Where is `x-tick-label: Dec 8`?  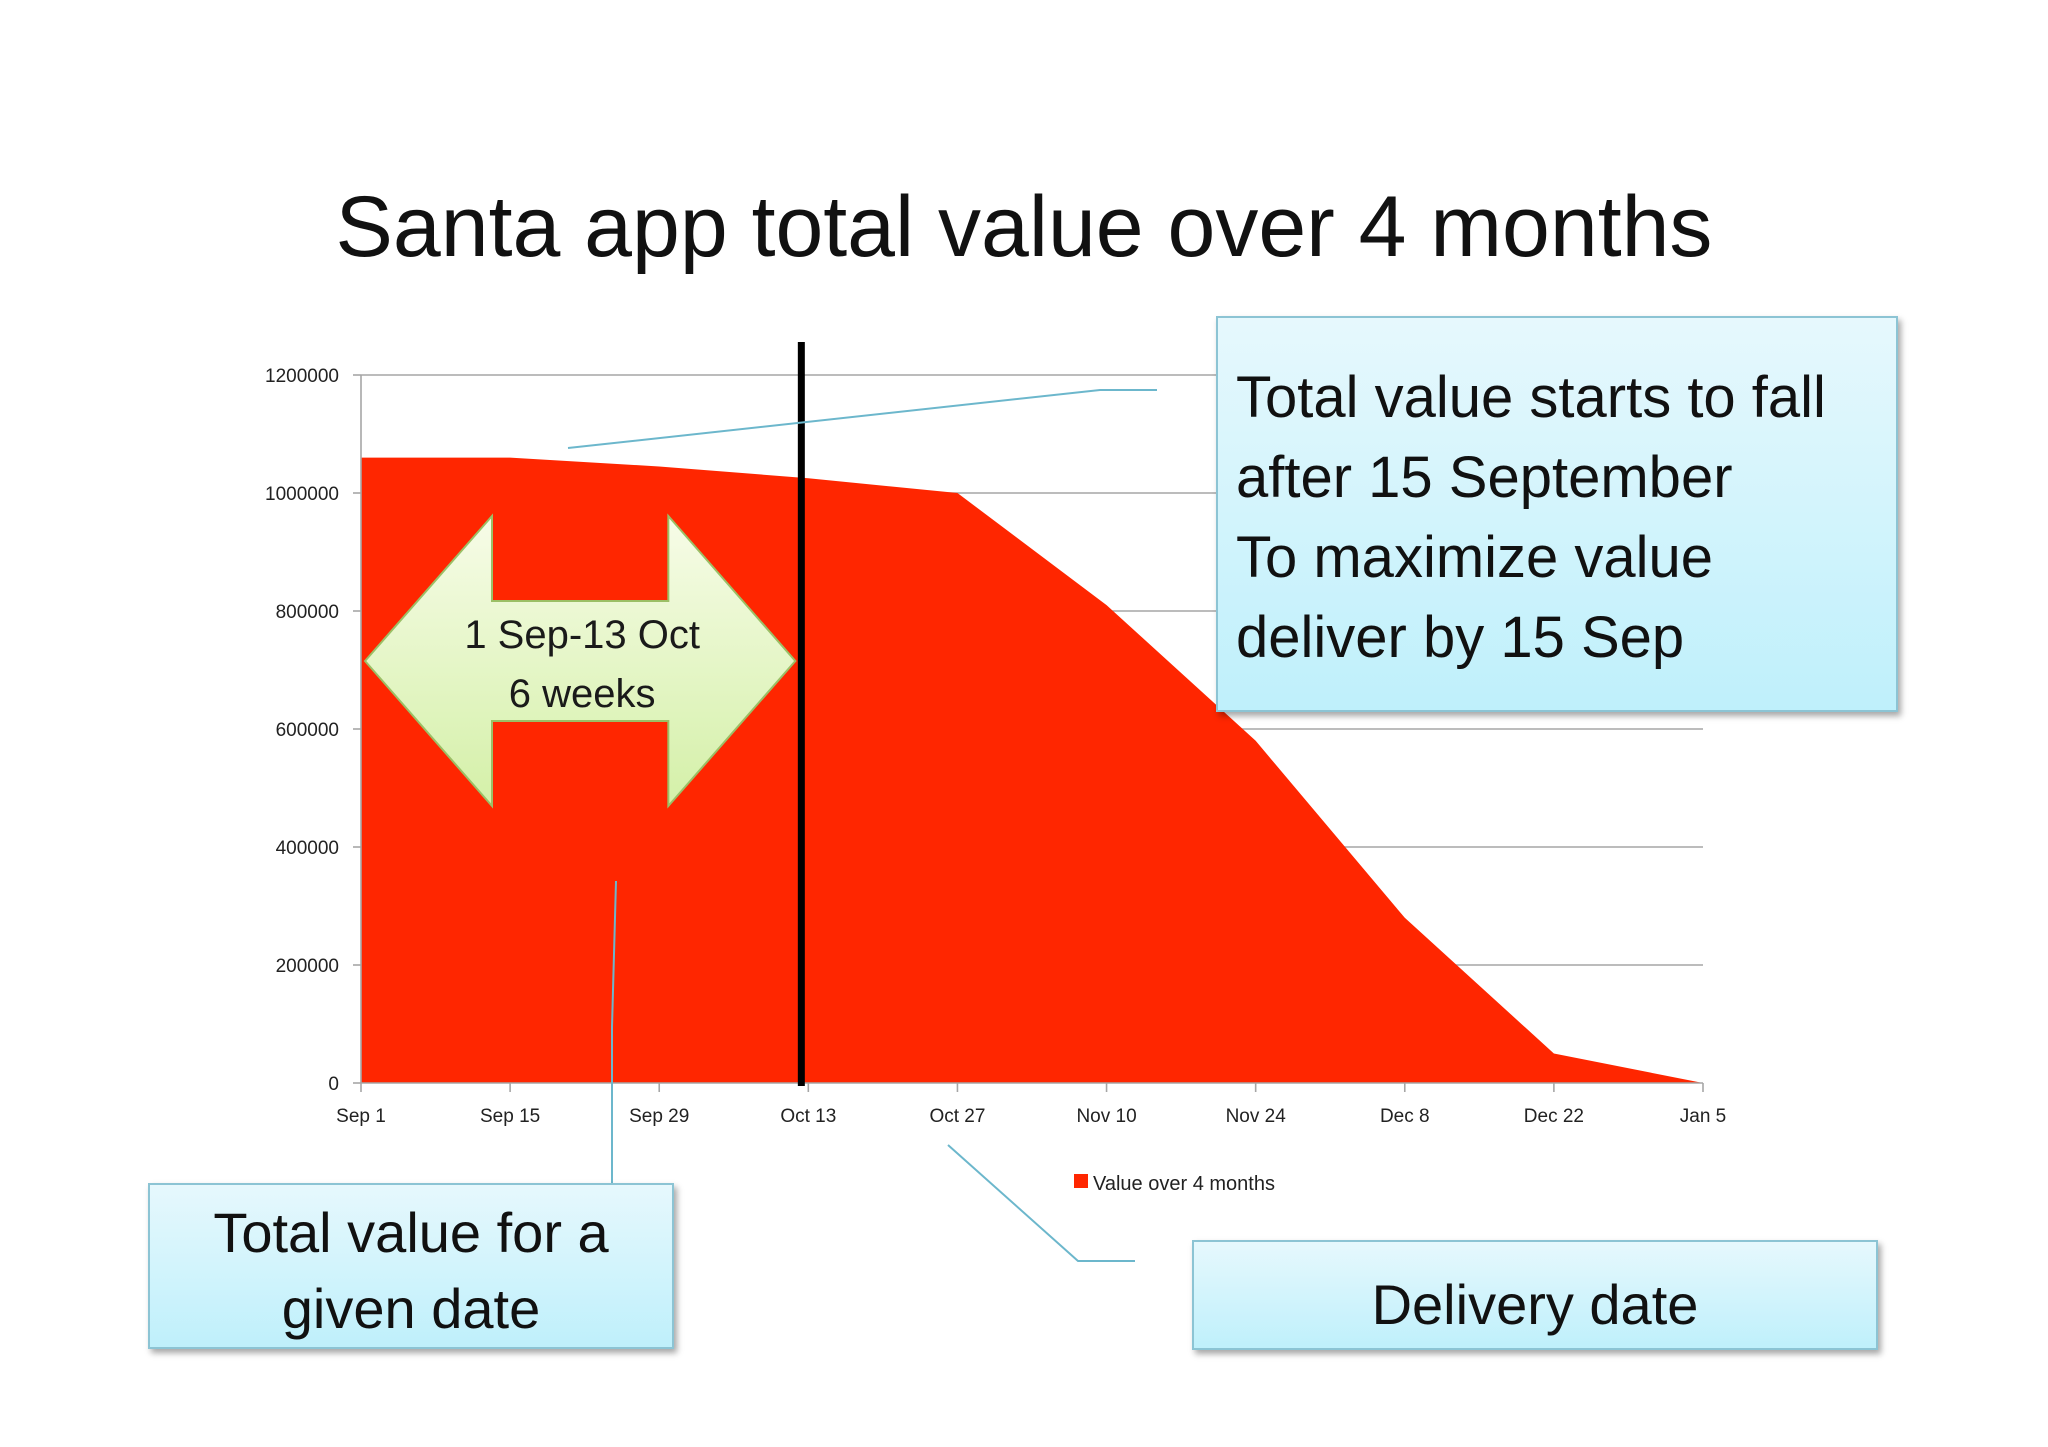 x-tick-label: Dec 8 is located at coordinates (1405, 1116).